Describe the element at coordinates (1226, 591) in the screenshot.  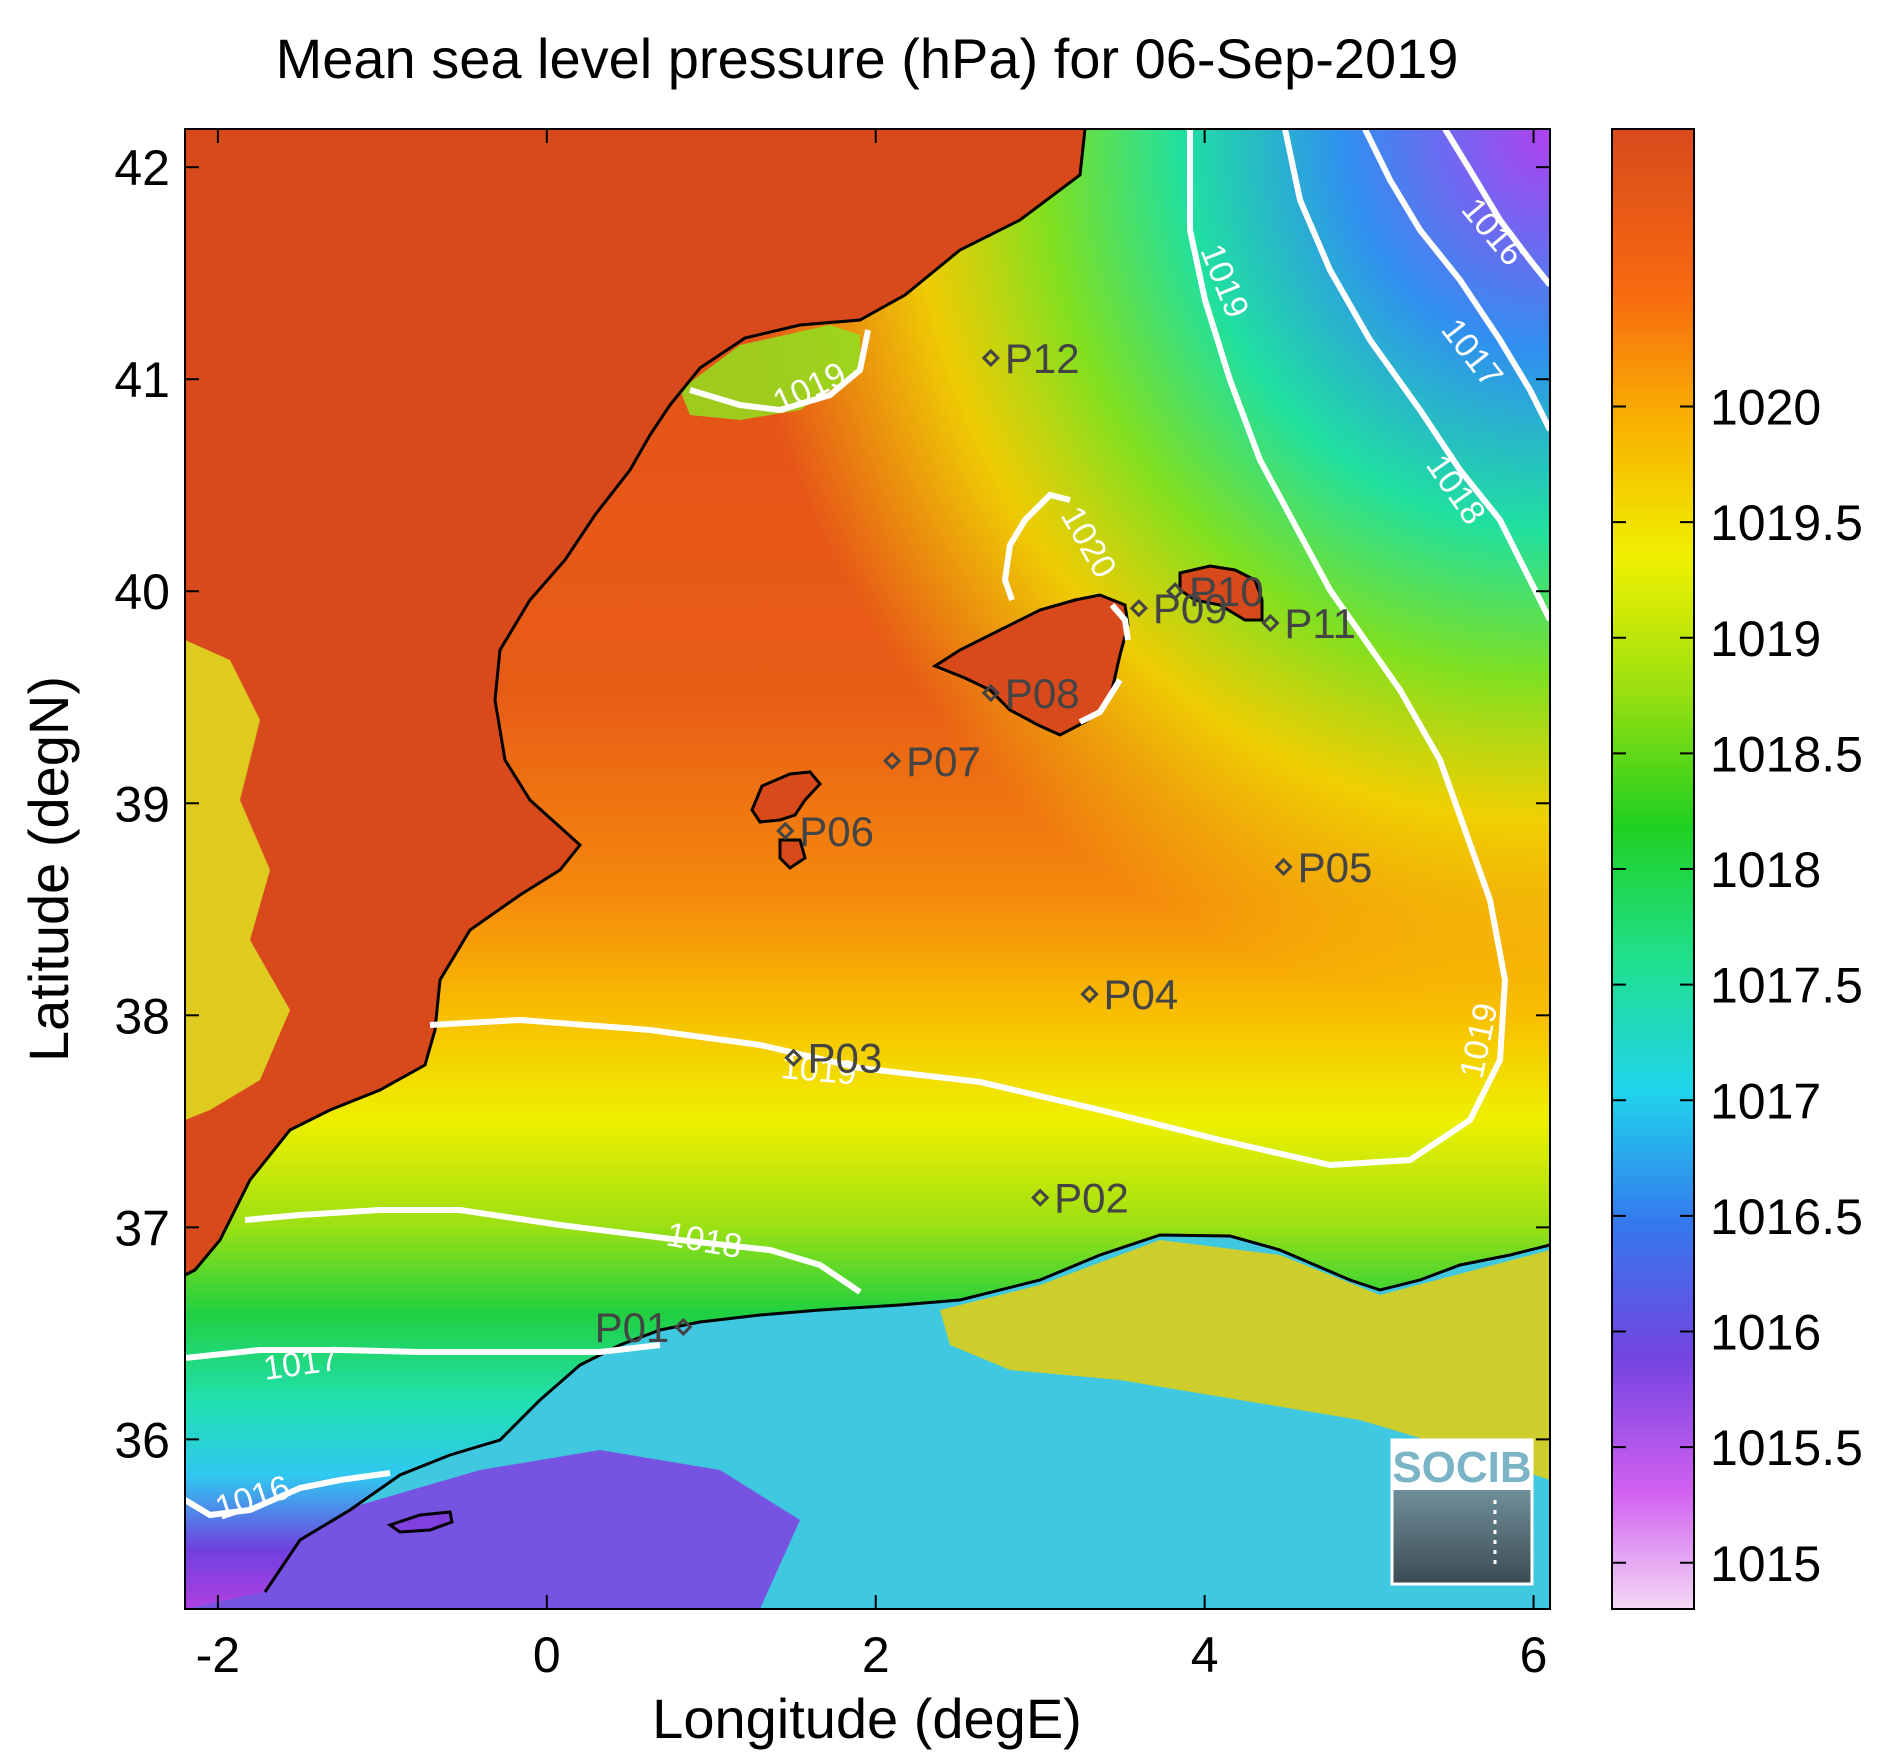
I see `station-label: P10` at that location.